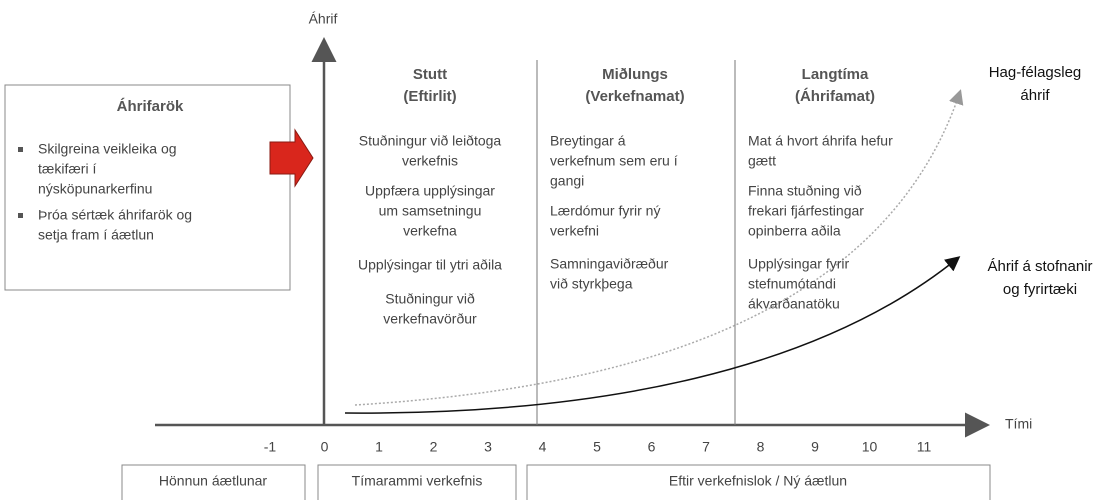 The width and height of the screenshot is (1109, 500). Describe the element at coordinates (1035, 95) in the screenshot. I see `outcome-label: áhrif` at that location.